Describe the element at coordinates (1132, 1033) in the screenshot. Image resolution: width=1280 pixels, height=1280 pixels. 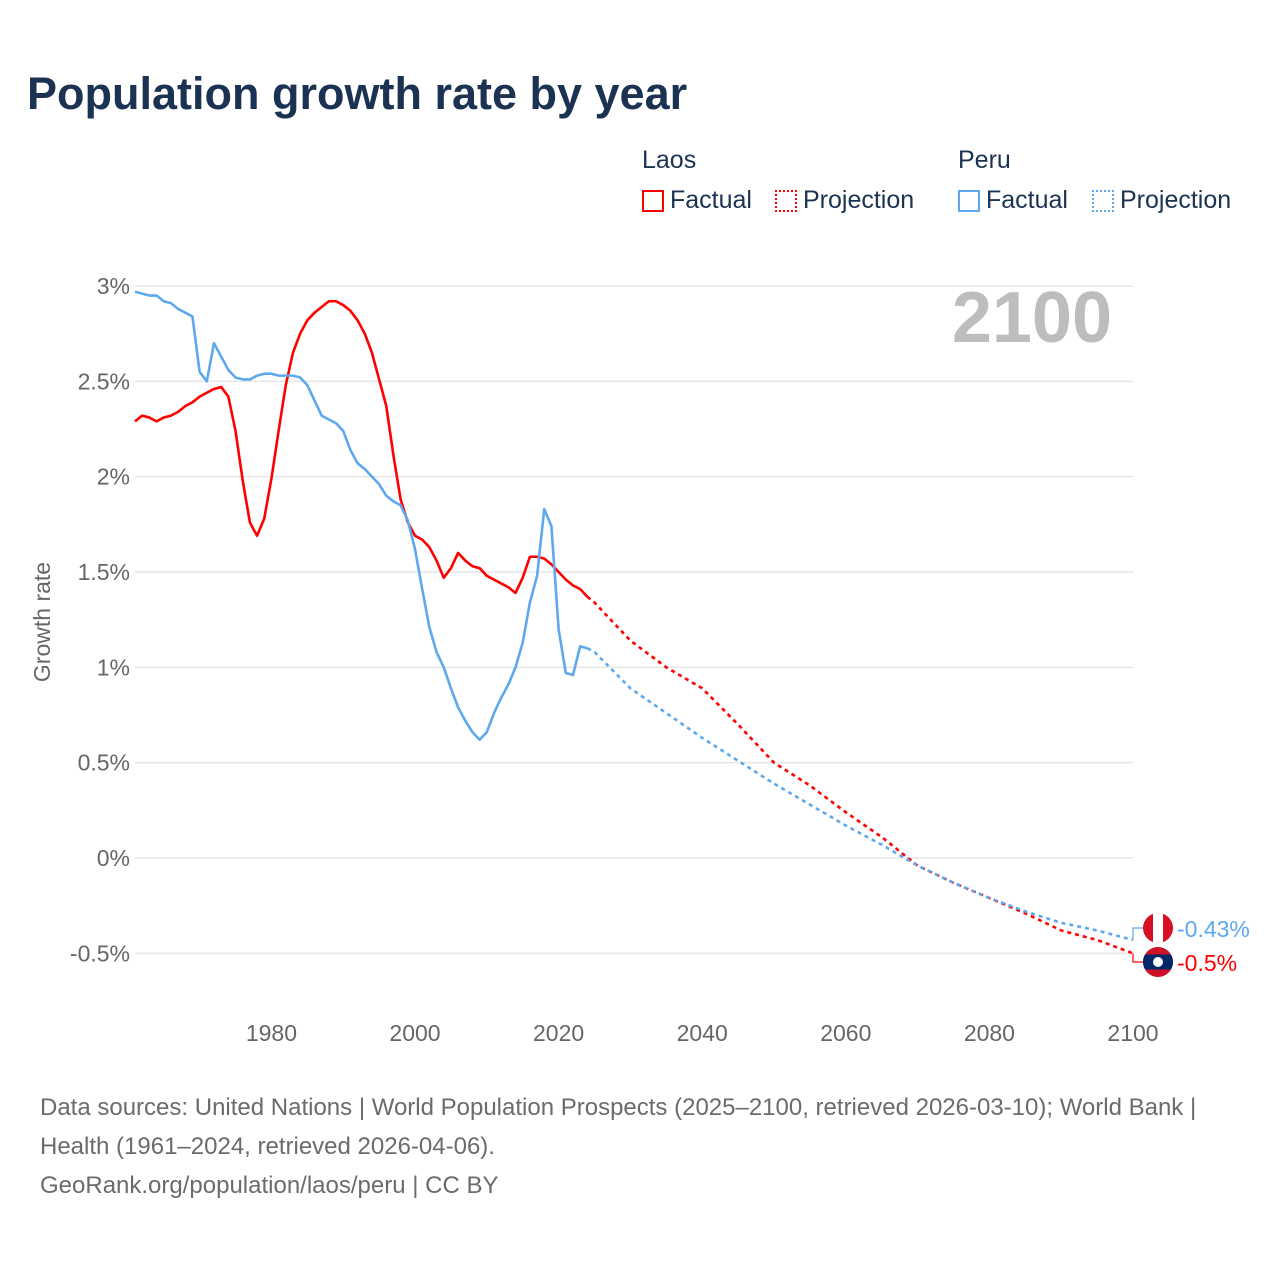
I see `x-tick-label: 2100` at that location.